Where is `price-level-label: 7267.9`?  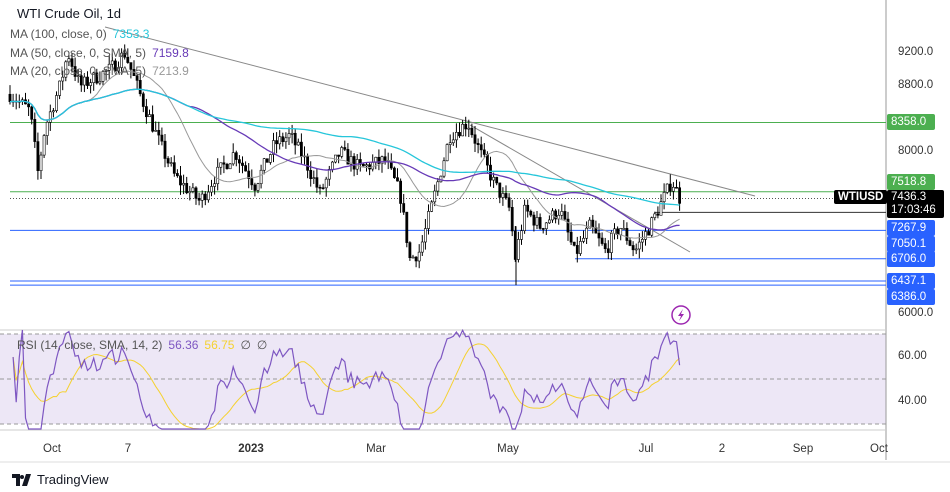 price-level-label: 7267.9 is located at coordinates (911, 228).